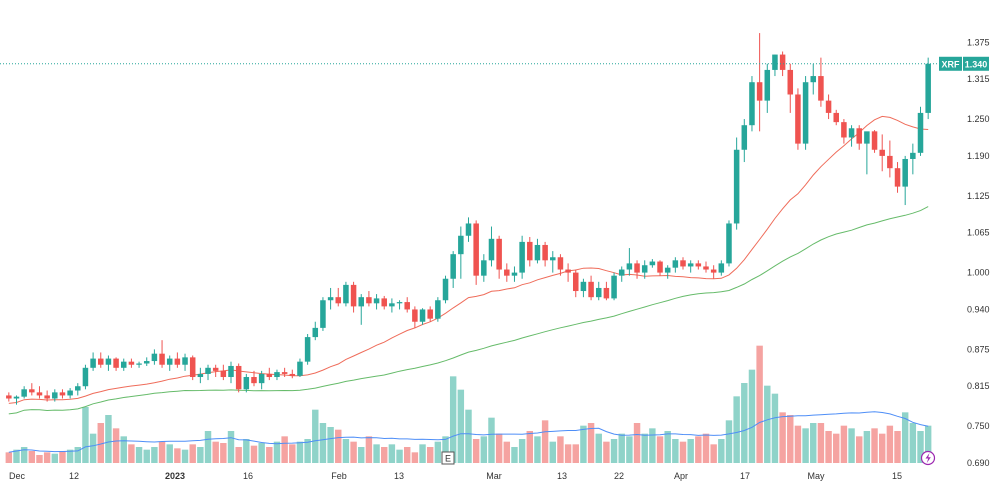 The image size is (1000, 490). Describe the element at coordinates (897, 476) in the screenshot. I see `time-tick-label: 15` at that location.